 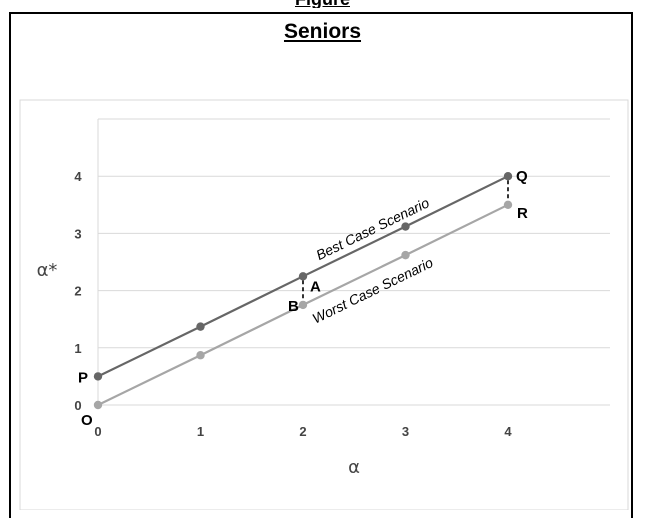 What do you see at coordinates (522, 213) in the screenshot?
I see `point-label-R: R` at bounding box center [522, 213].